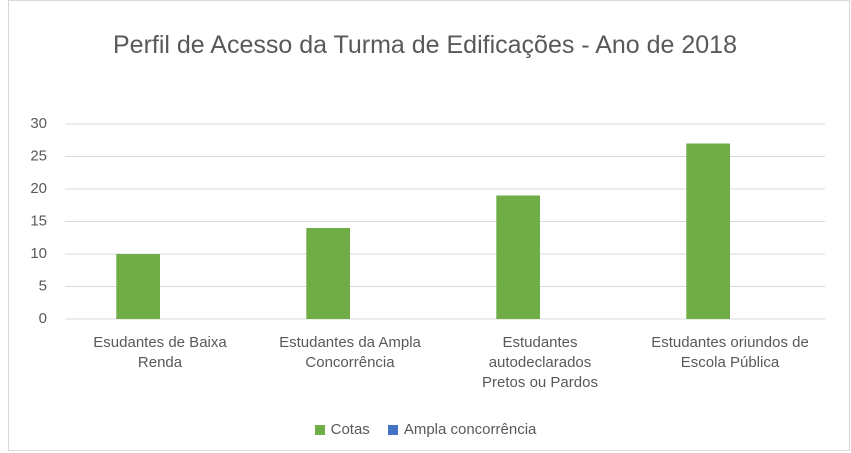  Describe the element at coordinates (38, 253) in the screenshot. I see `y-tick-label: 10` at that location.